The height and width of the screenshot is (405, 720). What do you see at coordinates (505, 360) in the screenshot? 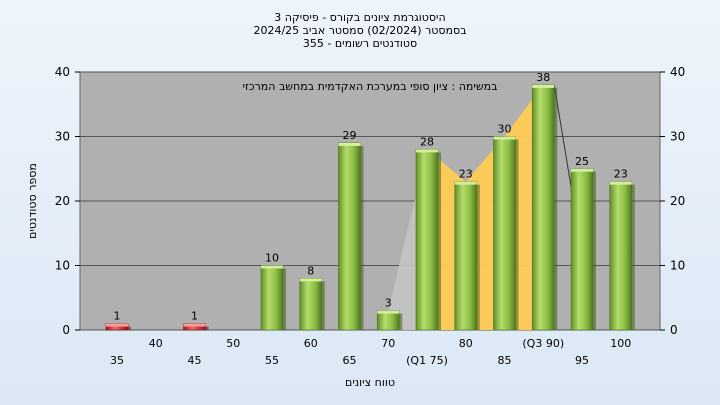
I see `x-tick-85: 85` at bounding box center [505, 360].